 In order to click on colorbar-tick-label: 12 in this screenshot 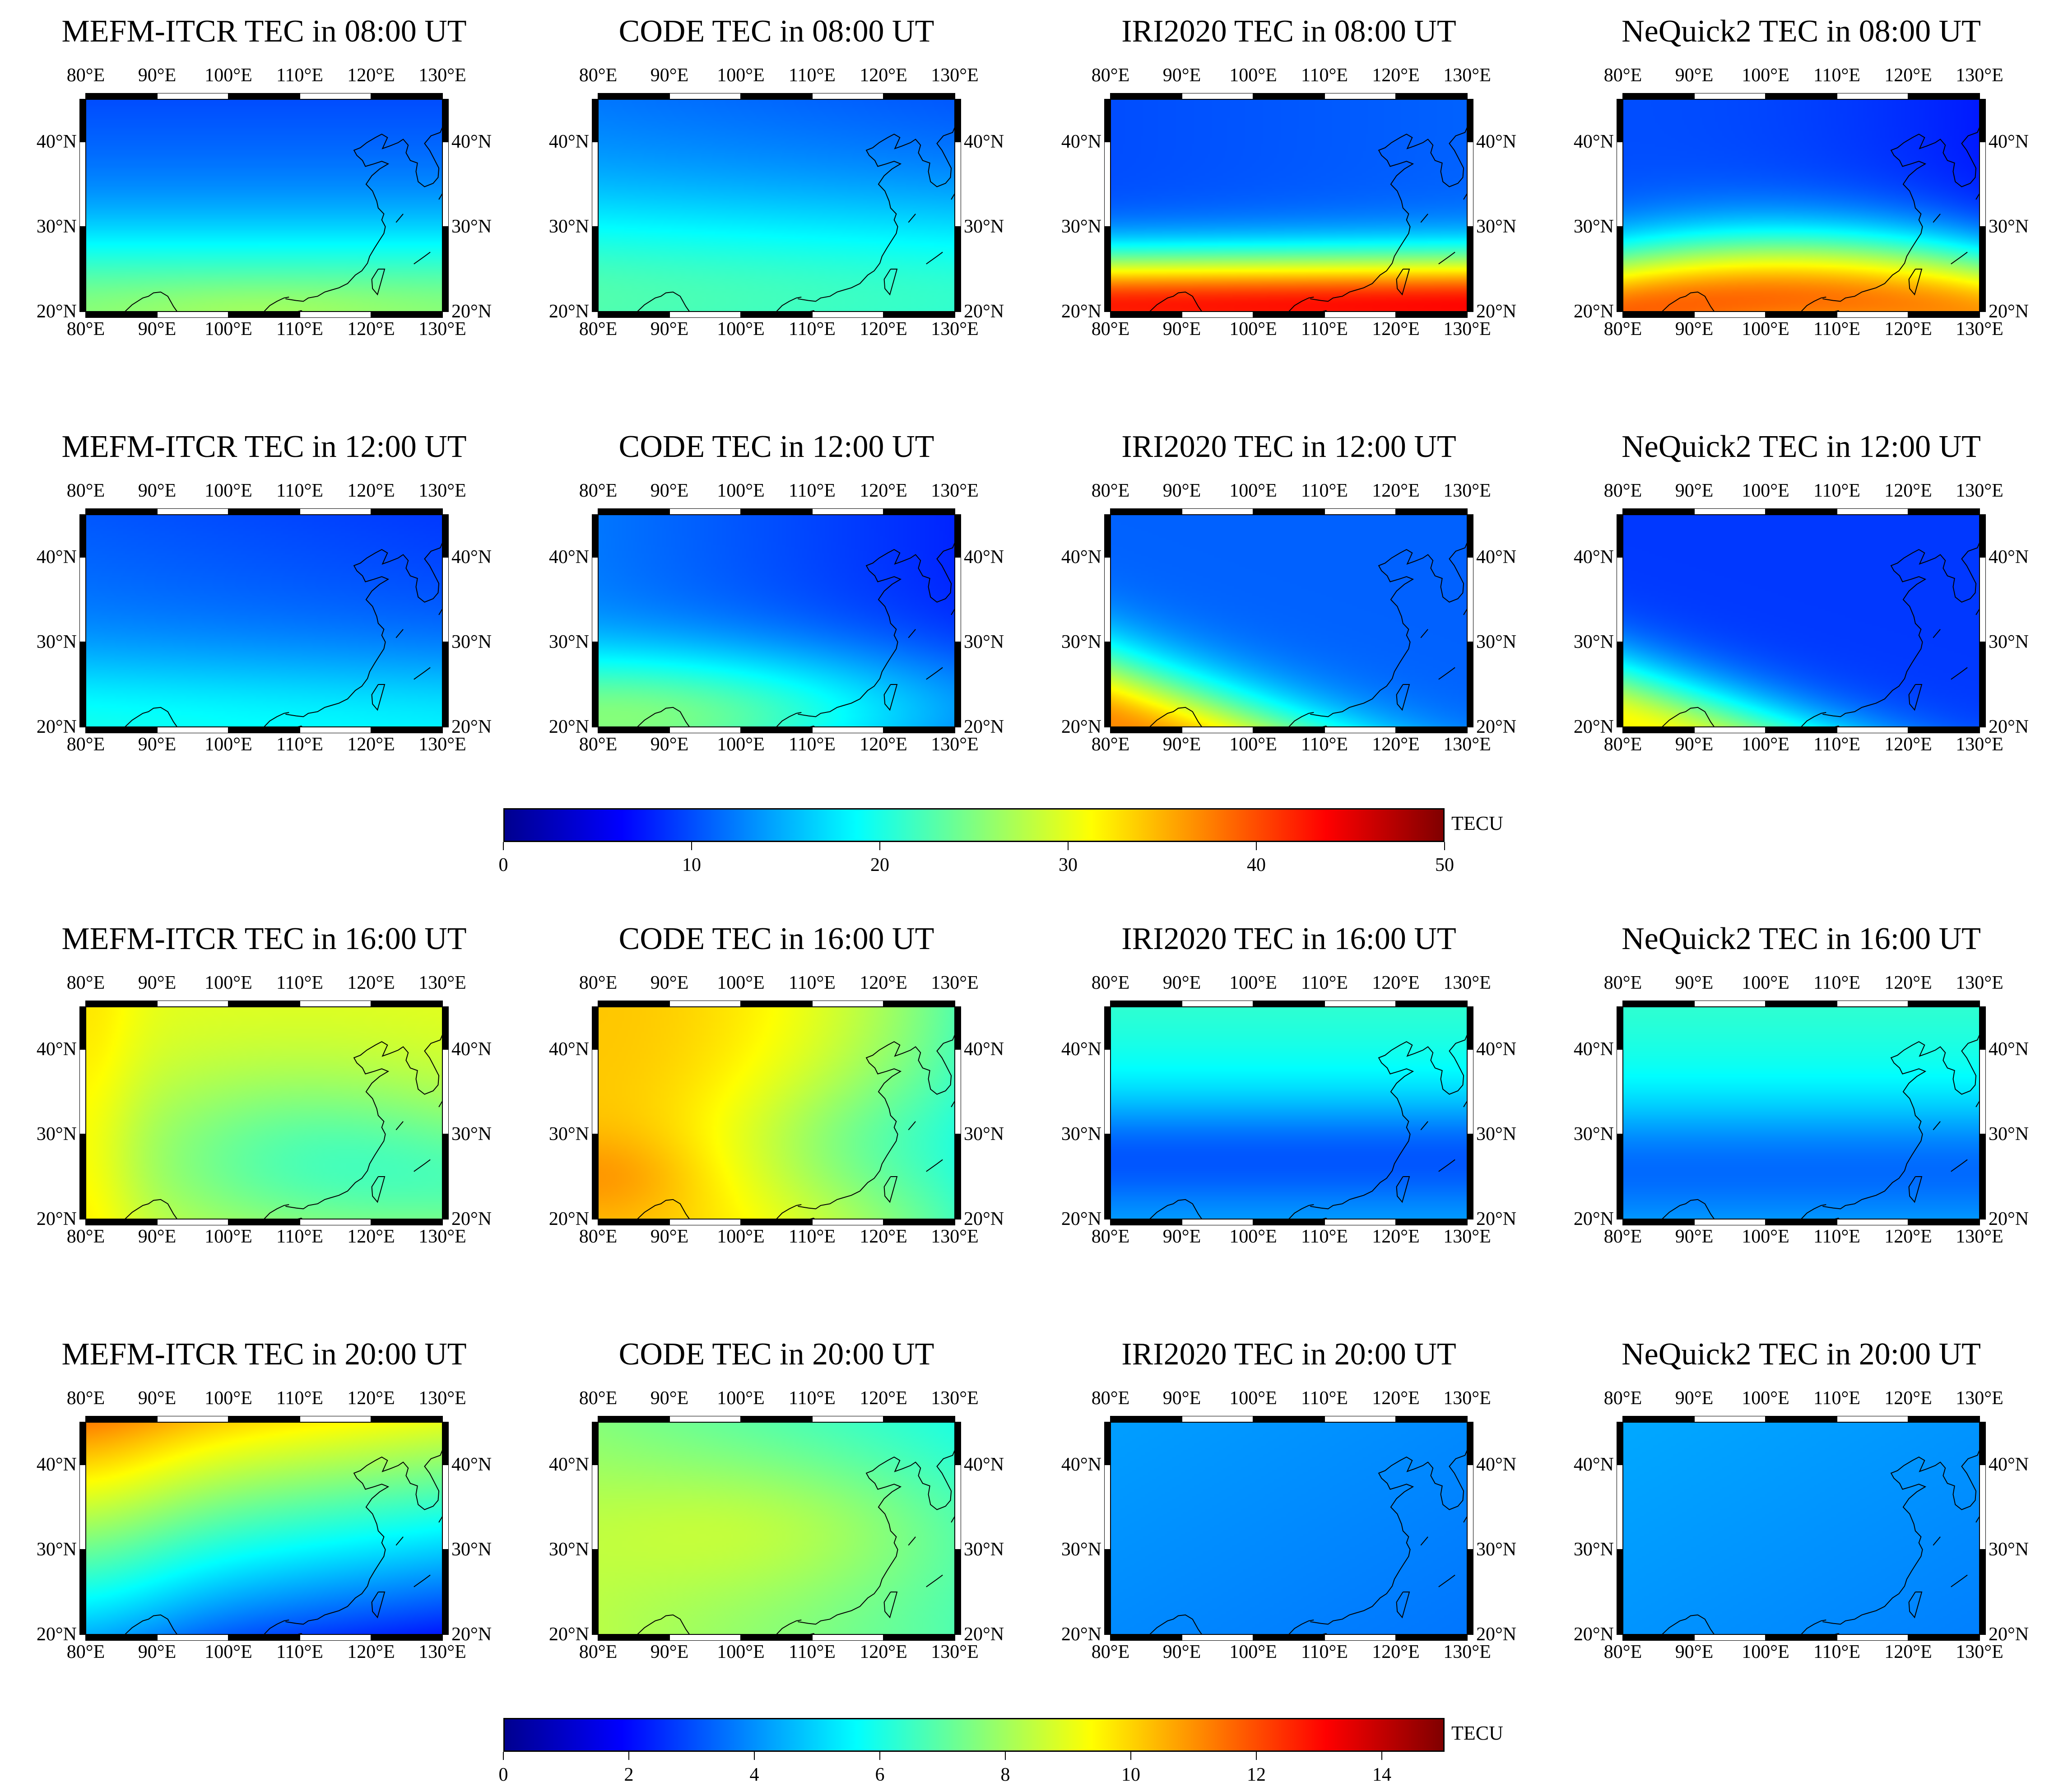, I will do `click(1256, 1774)`.